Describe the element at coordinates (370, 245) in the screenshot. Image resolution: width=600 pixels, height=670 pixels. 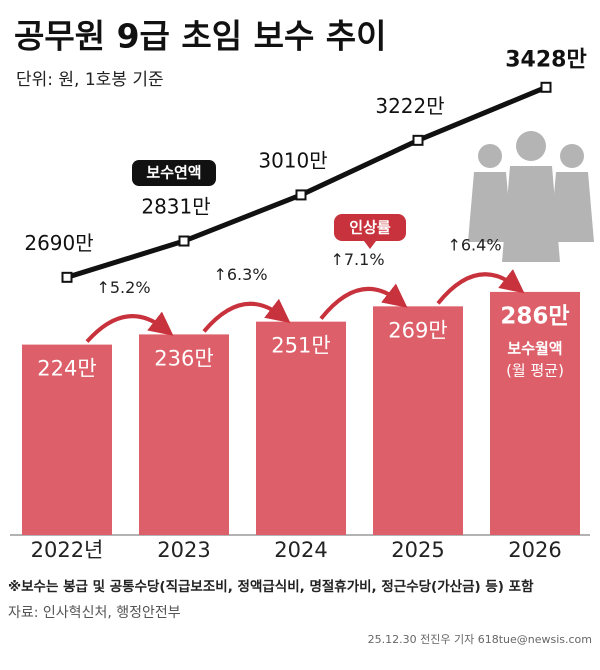
I see `badge-pointer` at that location.